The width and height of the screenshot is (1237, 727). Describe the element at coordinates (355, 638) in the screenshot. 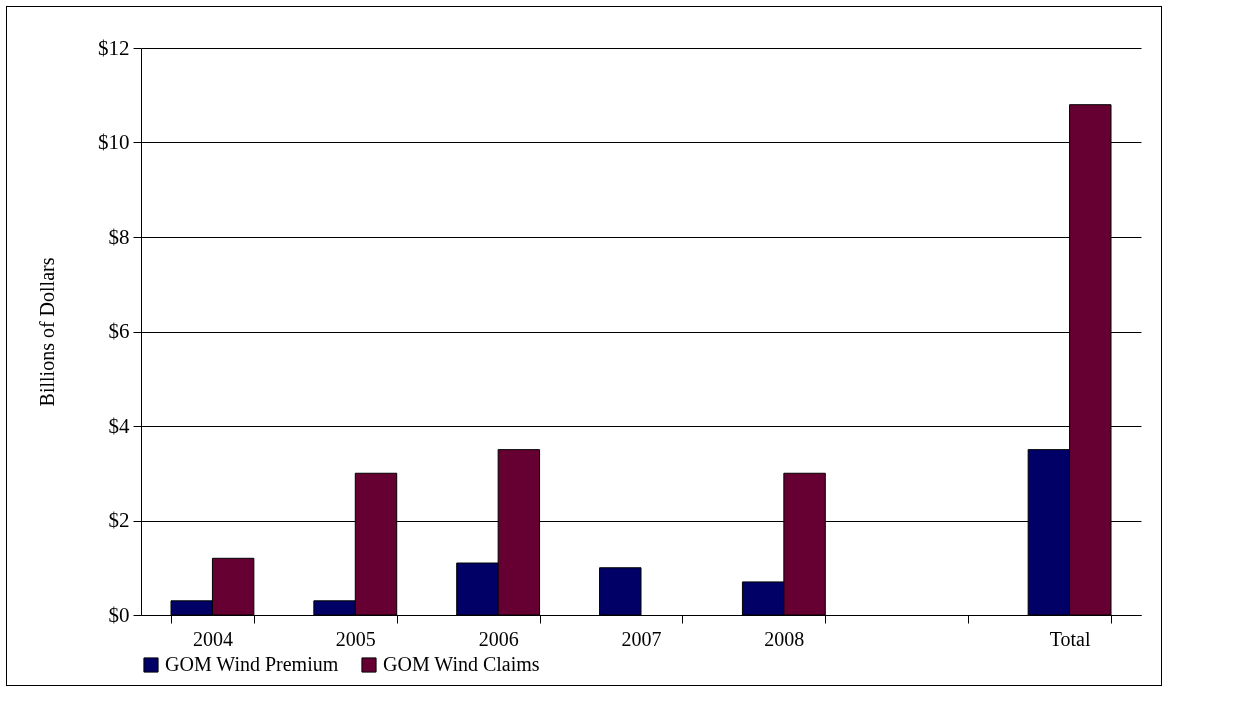

I see `x-tick-label: 2005` at that location.